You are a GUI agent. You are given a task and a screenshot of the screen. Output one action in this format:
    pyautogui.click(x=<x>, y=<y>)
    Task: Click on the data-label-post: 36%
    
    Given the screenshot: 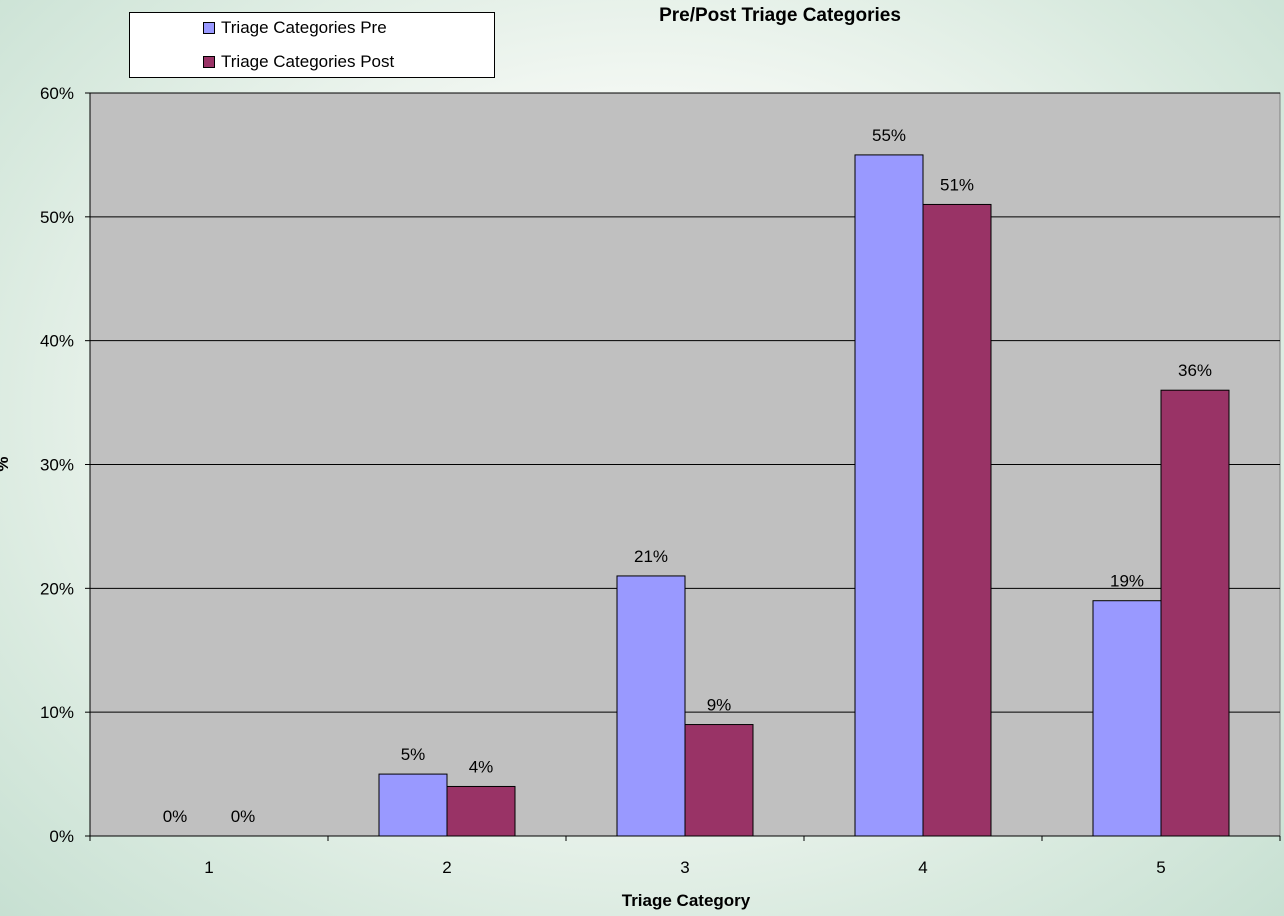 What is the action you would take?
    pyautogui.click(x=1195, y=370)
    